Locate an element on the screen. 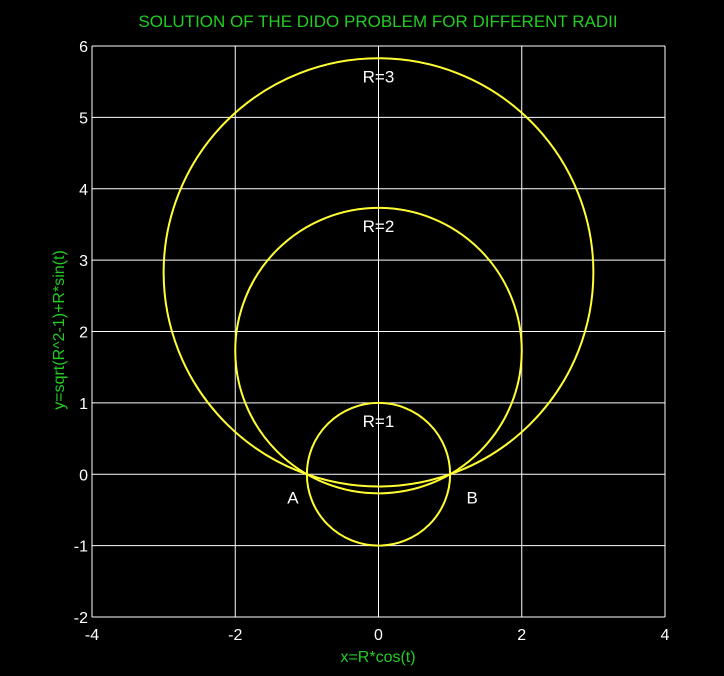 This screenshot has width=724, height=676. x-tick-label: 4 is located at coordinates (665, 635).